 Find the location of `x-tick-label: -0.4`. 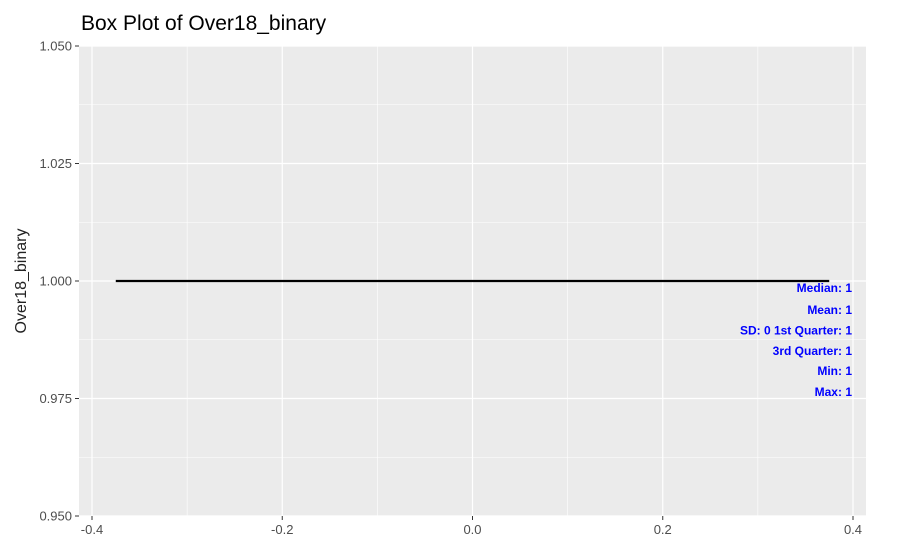

x-tick-label: -0.4 is located at coordinates (92, 529).